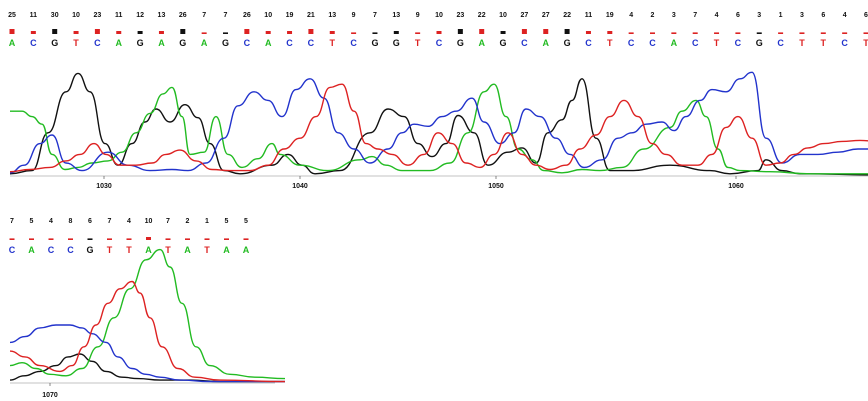  Describe the element at coordinates (147, 368) in the screenshot. I see `trace-G` at that location.